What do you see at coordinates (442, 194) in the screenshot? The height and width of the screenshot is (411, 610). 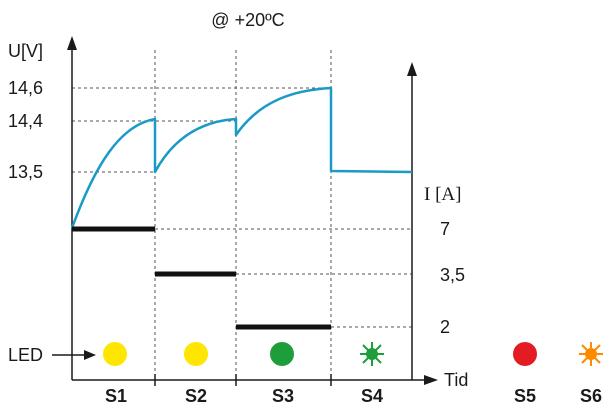 I see `current-axis-label: I [A]` at bounding box center [442, 194].